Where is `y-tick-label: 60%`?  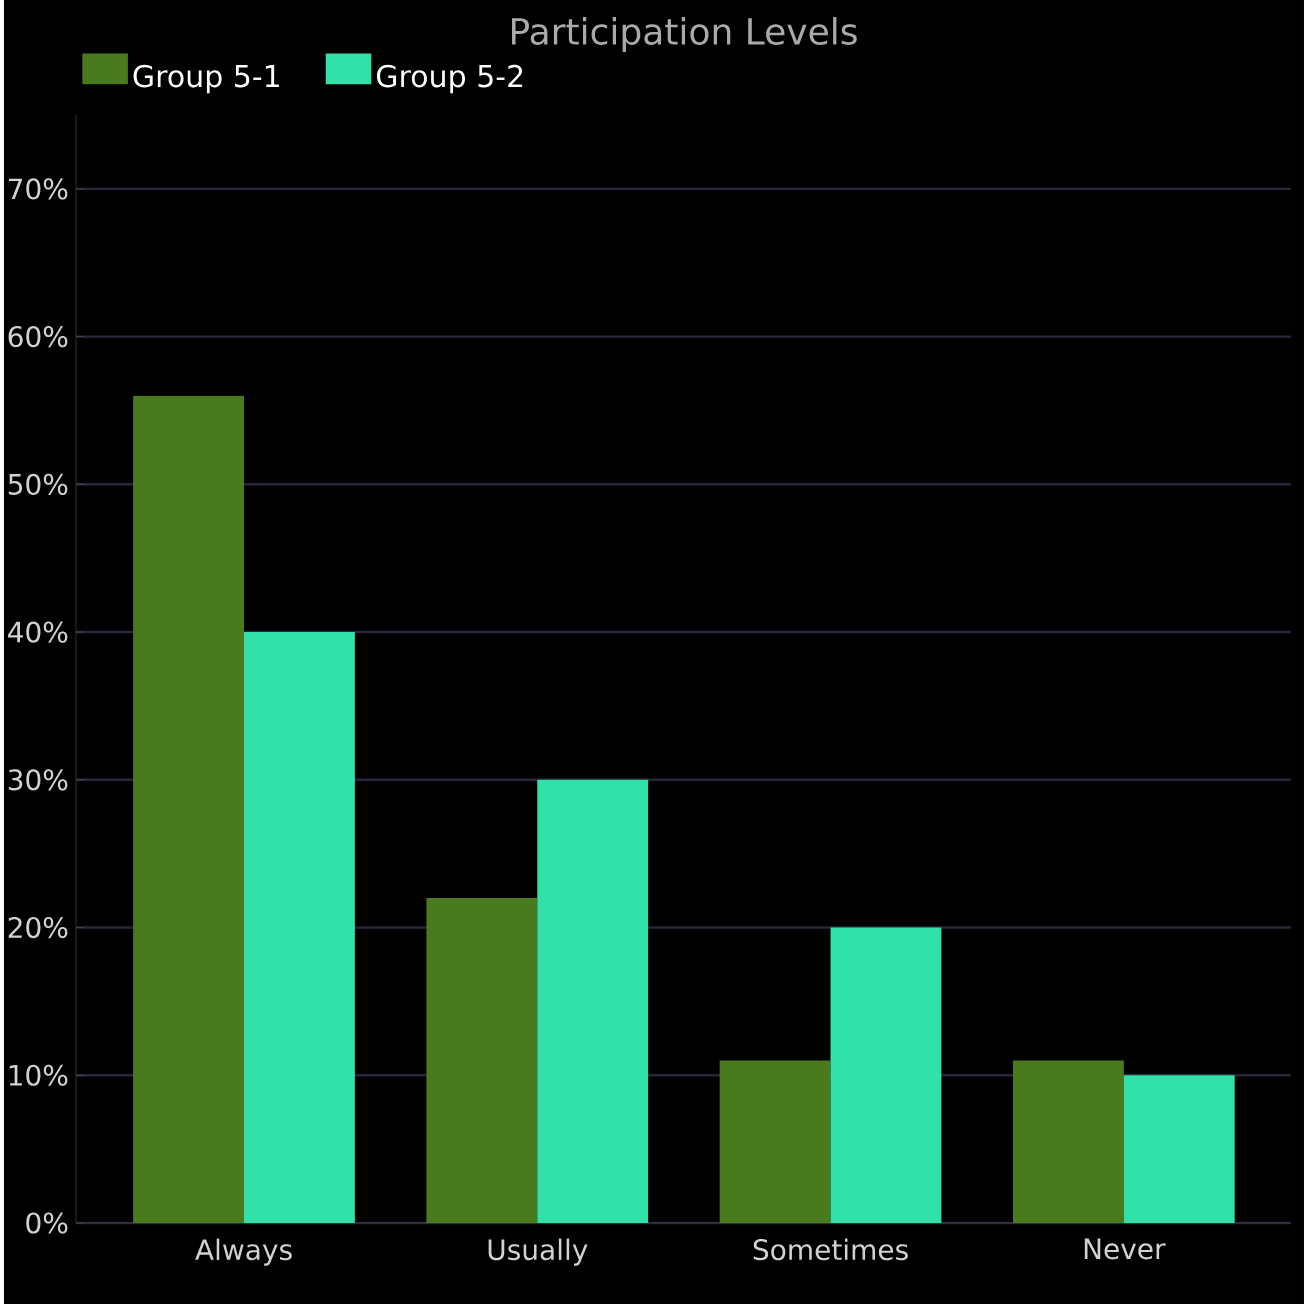
y-tick-label: 60% is located at coordinates (38, 336).